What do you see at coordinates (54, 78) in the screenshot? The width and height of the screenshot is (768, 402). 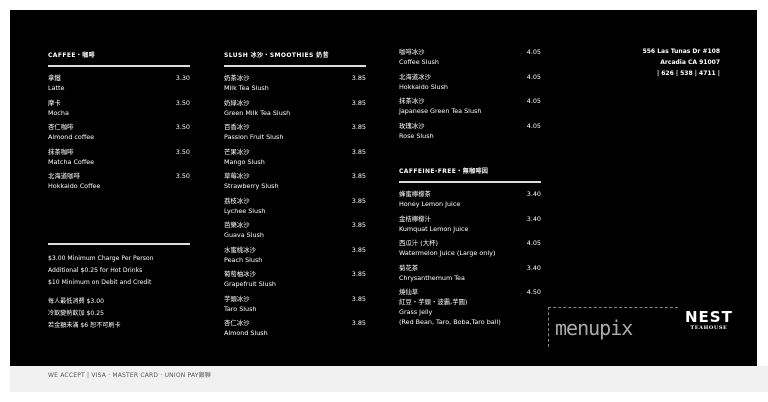 I see `item-name-zh: 拿鐵` at bounding box center [54, 78].